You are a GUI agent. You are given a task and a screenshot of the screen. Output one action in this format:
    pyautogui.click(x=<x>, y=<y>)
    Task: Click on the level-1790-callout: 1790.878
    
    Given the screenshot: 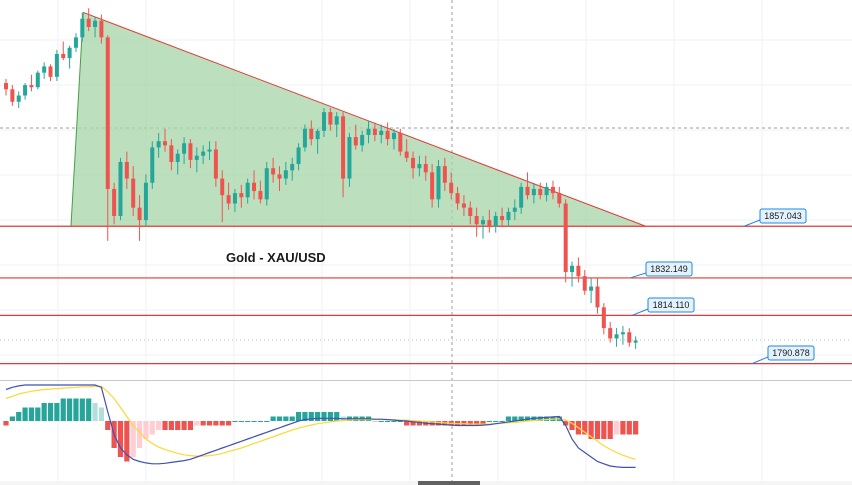 What is the action you would take?
    pyautogui.click(x=783, y=355)
    